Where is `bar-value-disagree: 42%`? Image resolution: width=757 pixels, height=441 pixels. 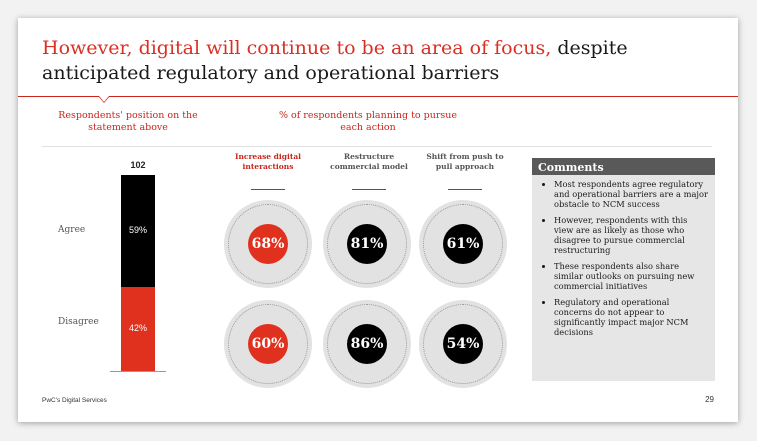 bar-value-disagree: 42% is located at coordinates (137, 328).